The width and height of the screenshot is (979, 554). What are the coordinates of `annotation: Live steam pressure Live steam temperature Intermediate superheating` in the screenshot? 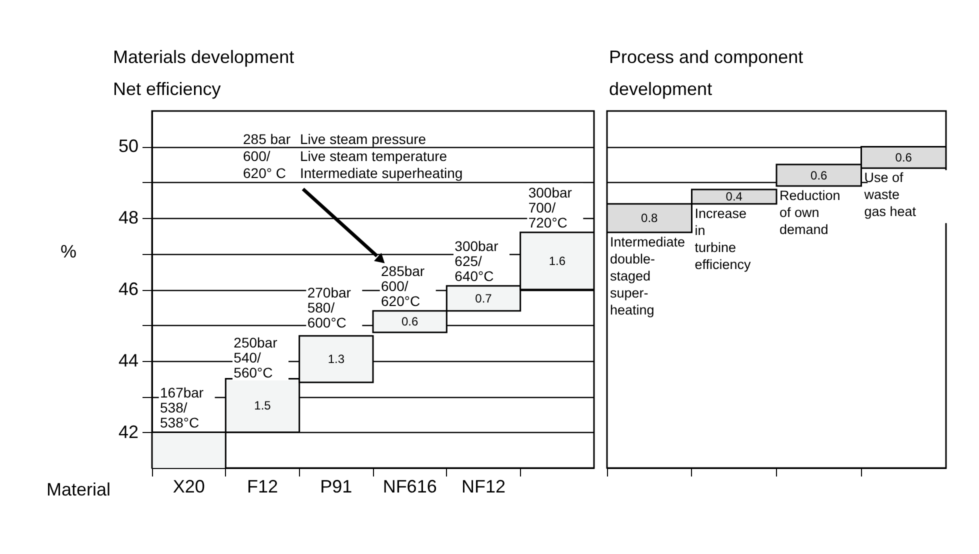 It's located at (381, 156).